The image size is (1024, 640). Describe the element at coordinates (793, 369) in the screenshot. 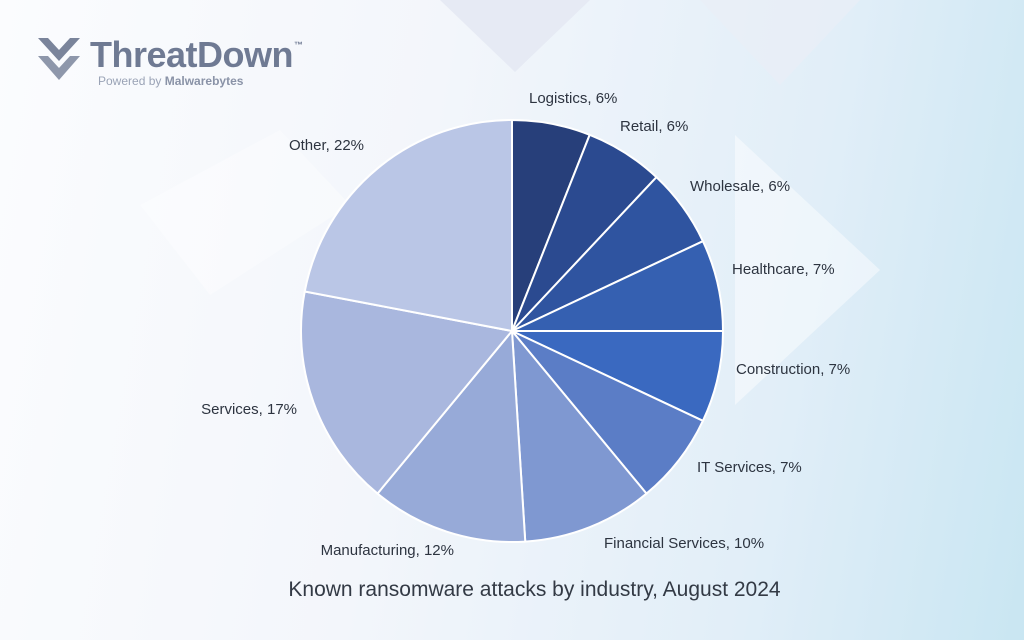

I see `slice-label-construction: Construction, 7%` at that location.